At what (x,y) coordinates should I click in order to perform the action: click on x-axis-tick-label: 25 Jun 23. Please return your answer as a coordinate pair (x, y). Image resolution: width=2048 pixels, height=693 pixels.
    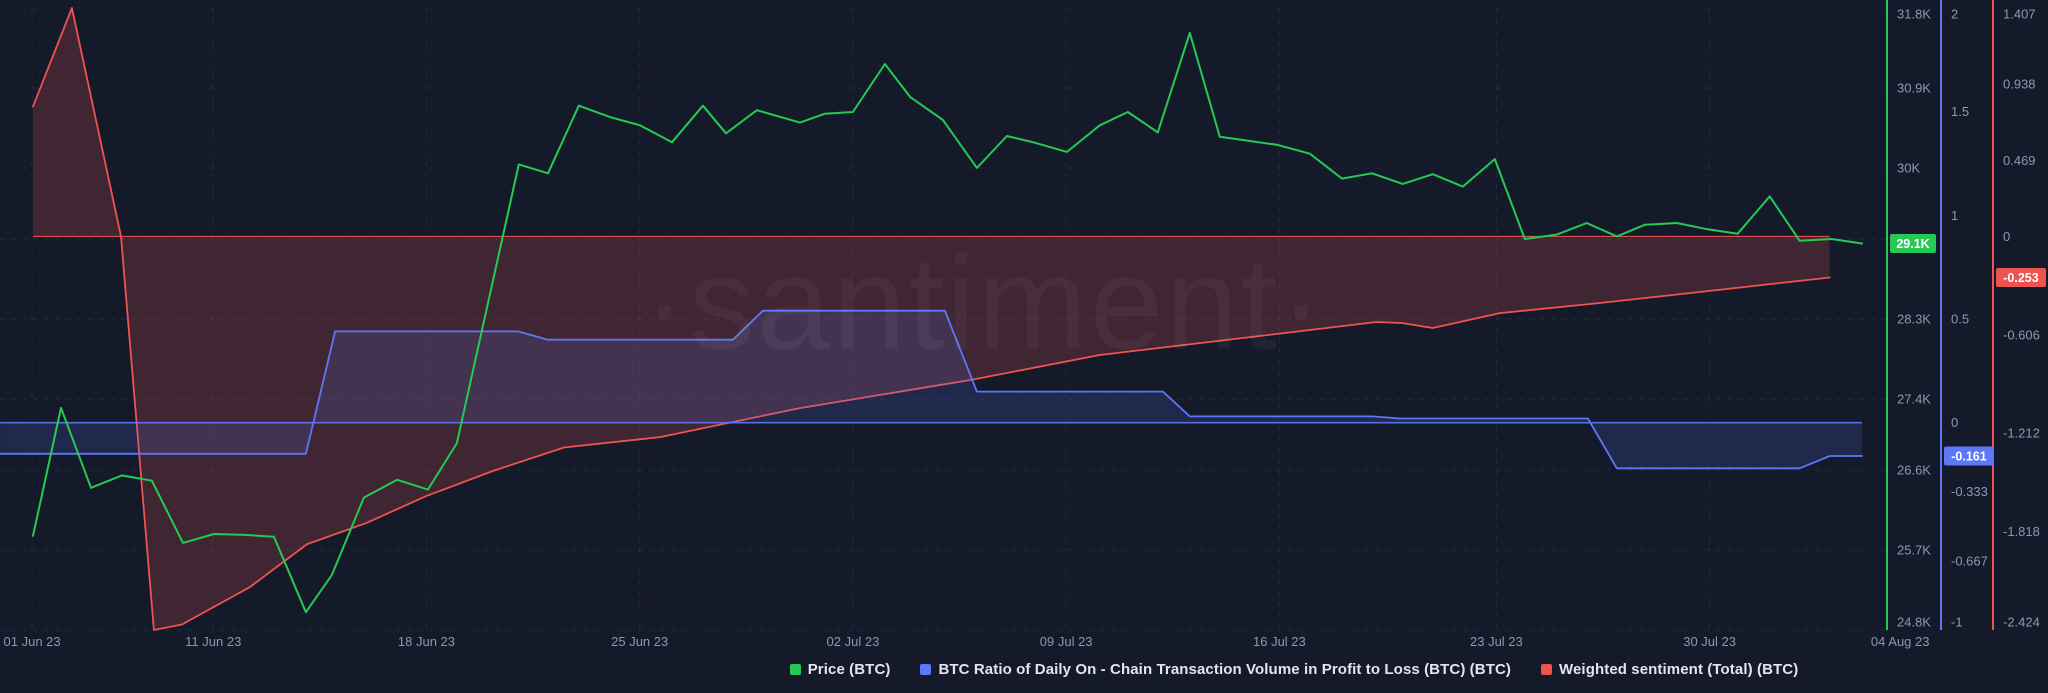
    Looking at the image, I should click on (639, 641).